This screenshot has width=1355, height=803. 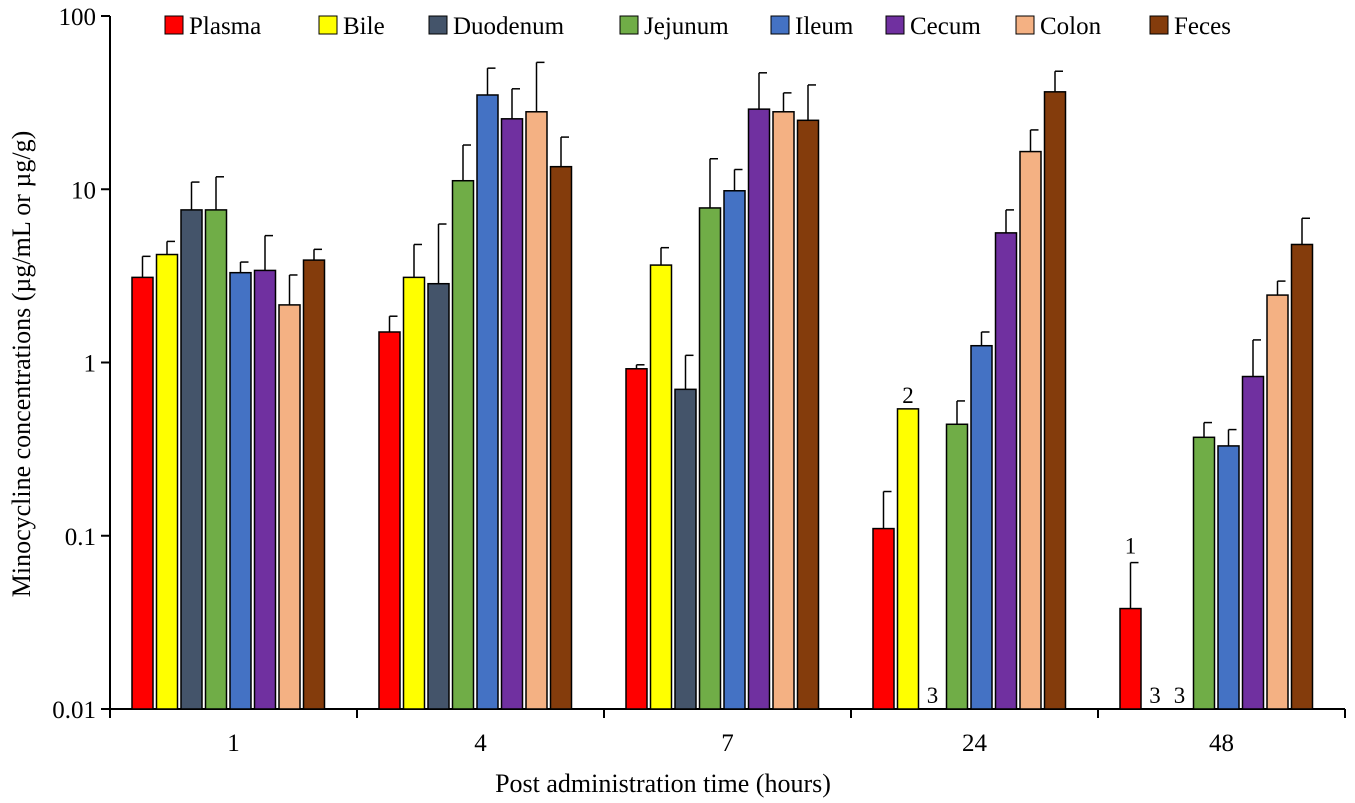 I want to click on x-tick-label: 4, so click(x=480, y=743).